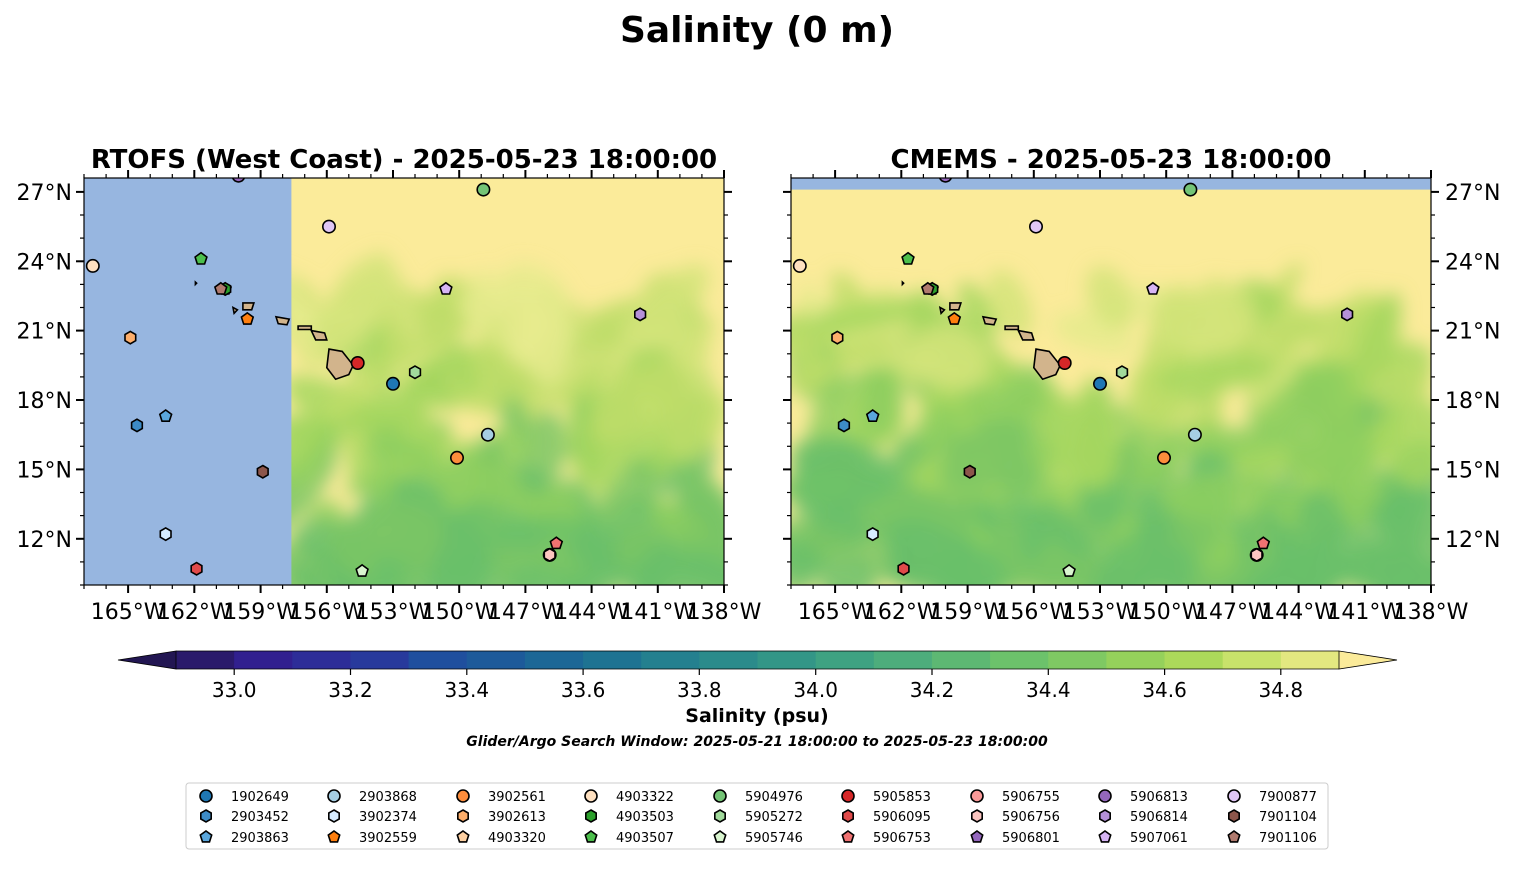  Describe the element at coordinates (483, 189) in the screenshot. I see `float-5904976-marker` at that location.